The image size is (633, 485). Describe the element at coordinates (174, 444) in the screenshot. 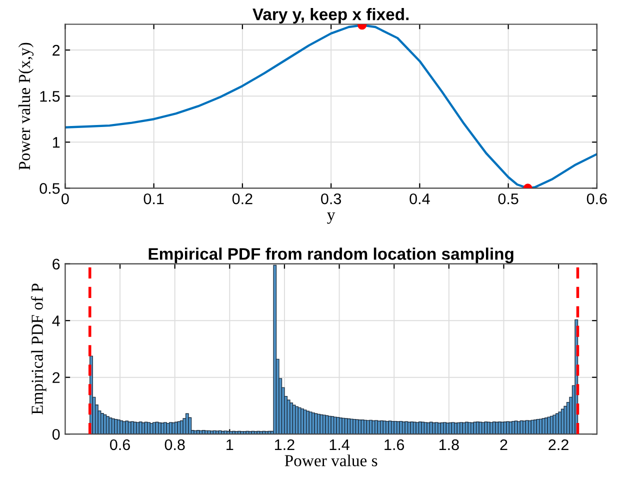

I see `x-tick-label: 0.8` at that location.